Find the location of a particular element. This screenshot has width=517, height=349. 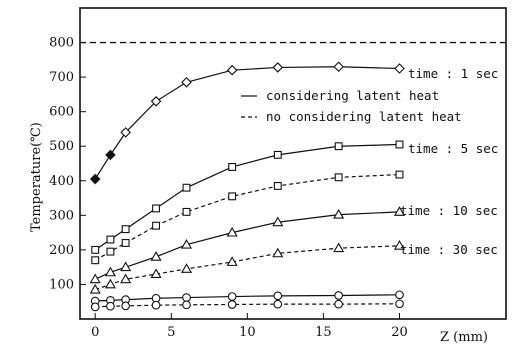

annotation-30sec: time : 30 sec is located at coordinates (449, 249).